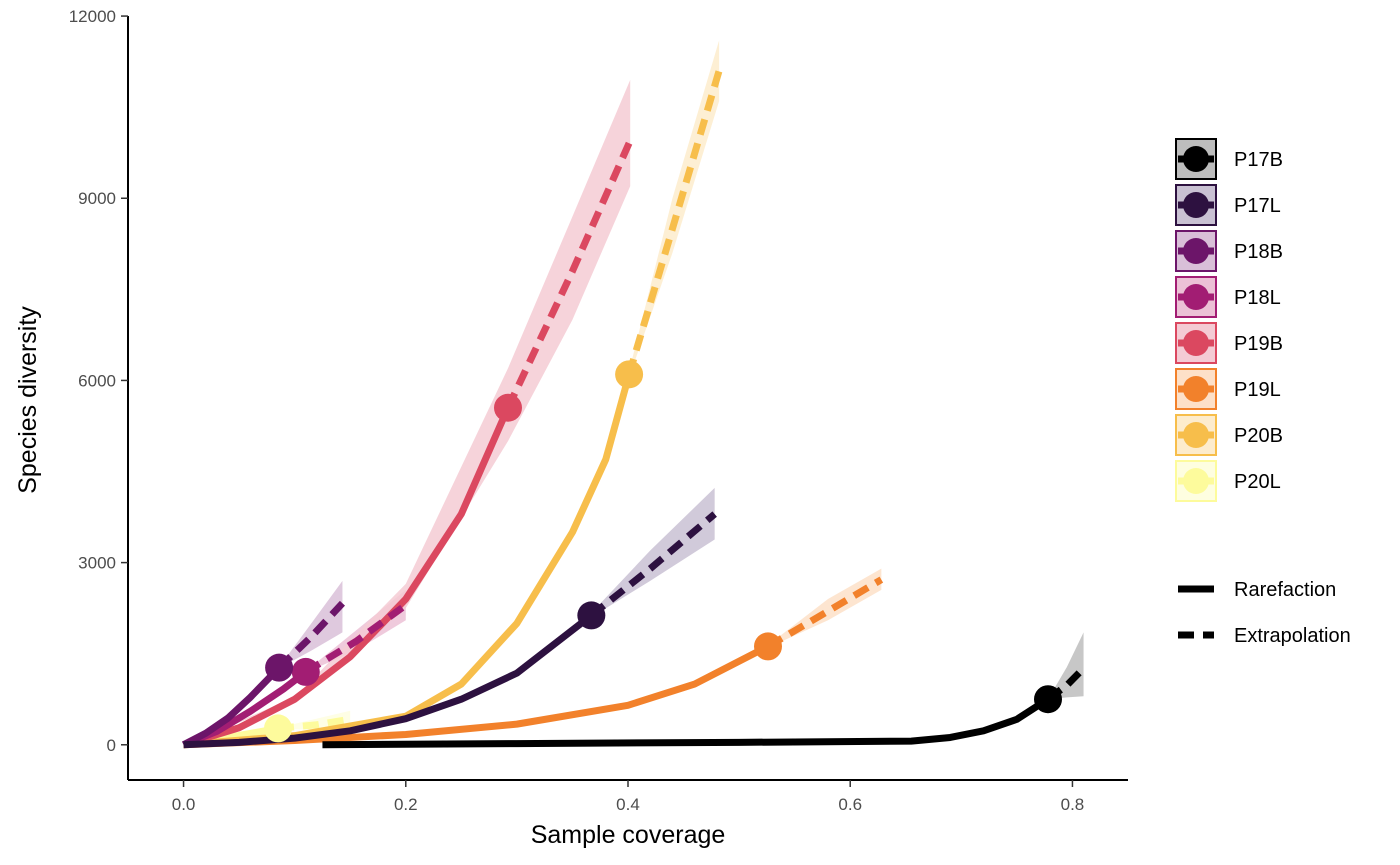  Describe the element at coordinates (1073, 804) in the screenshot. I see `x-tick-label: 0.8` at that location.